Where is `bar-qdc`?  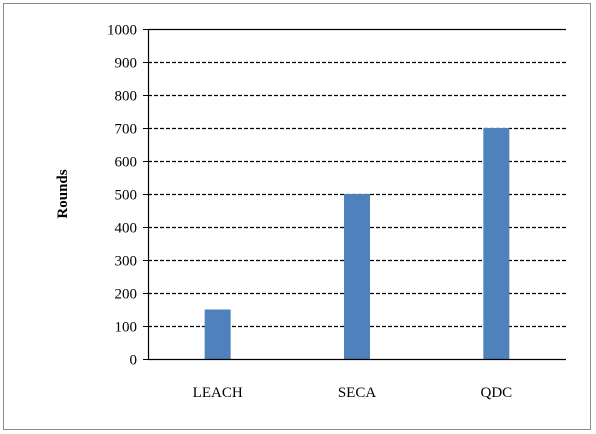
bar-qdc is located at coordinates (496, 243).